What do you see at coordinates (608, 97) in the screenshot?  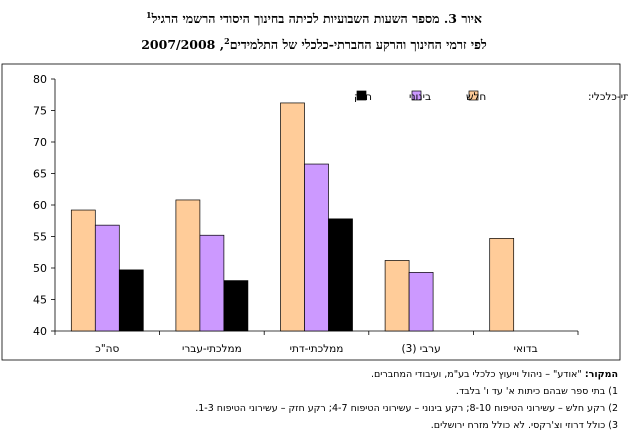 I see `legend-title: רקע חברתי-כלכלי:` at bounding box center [608, 97].